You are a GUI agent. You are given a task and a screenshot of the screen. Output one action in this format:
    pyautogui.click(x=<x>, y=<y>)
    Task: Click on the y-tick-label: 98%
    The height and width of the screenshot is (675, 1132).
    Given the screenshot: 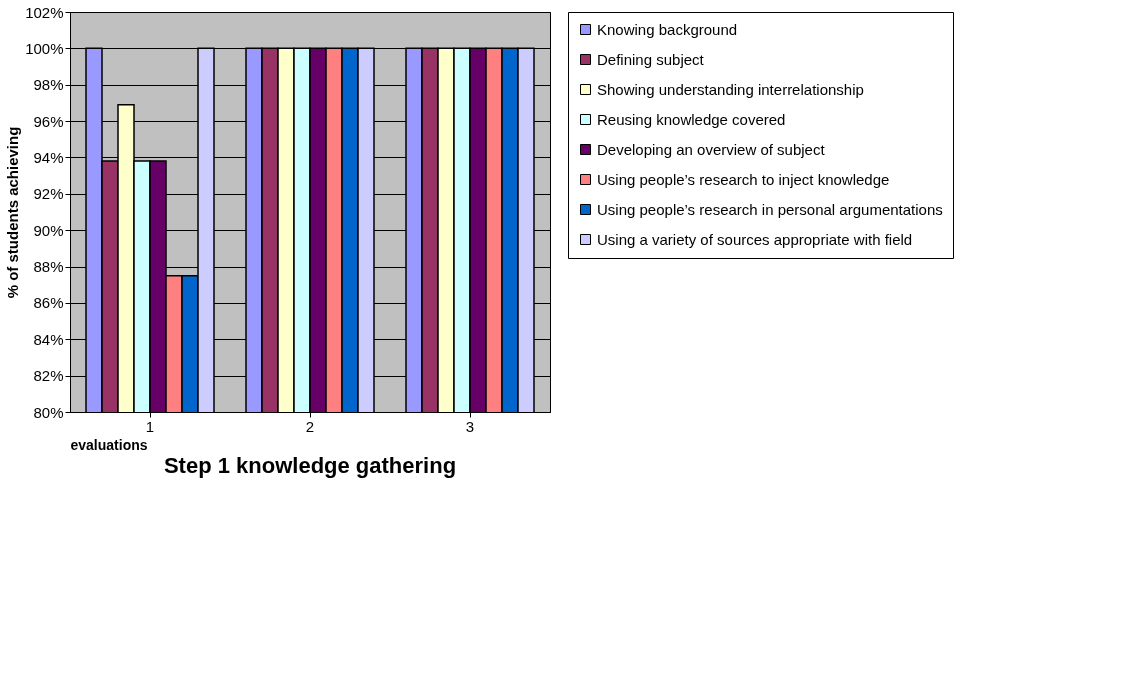 What is the action you would take?
    pyautogui.click(x=48, y=85)
    